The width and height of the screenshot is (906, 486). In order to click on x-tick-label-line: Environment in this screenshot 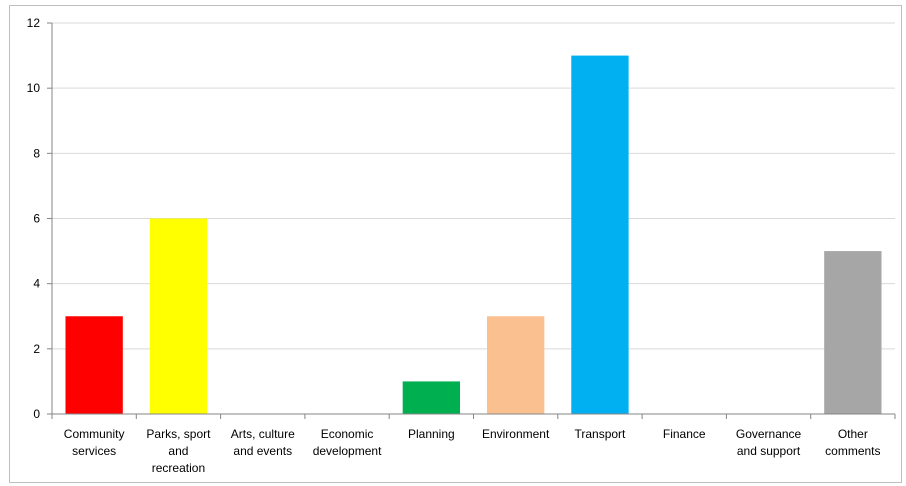, I will do `click(516, 434)`.